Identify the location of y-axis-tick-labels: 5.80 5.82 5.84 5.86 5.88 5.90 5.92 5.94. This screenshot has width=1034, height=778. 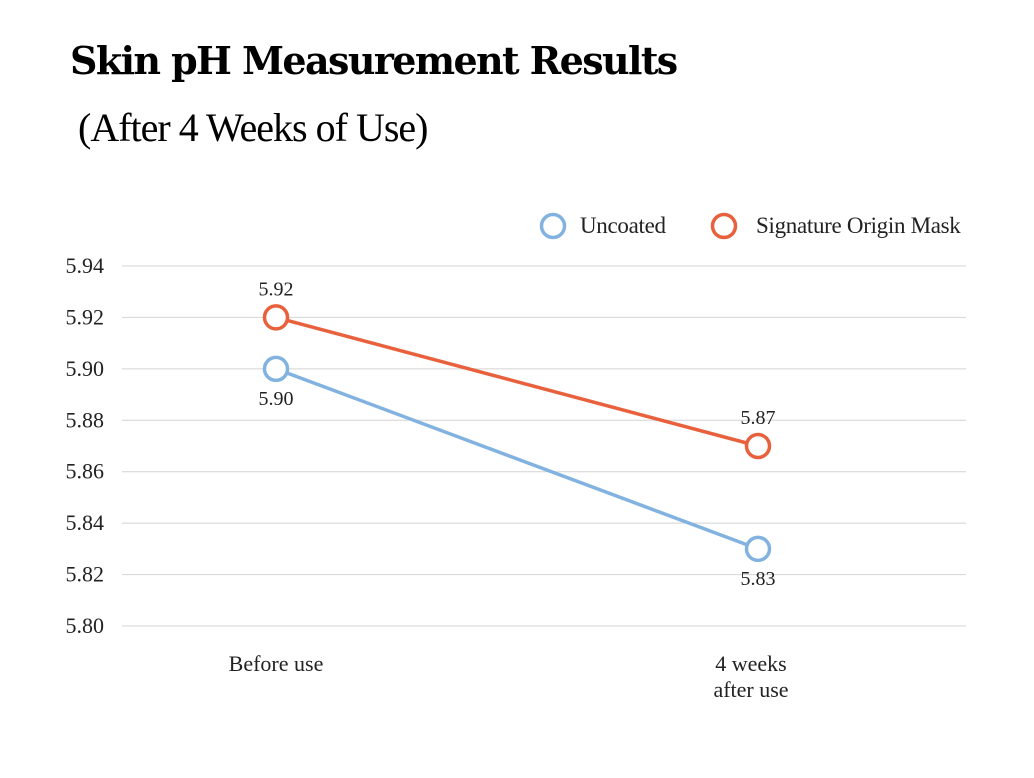
(85, 445).